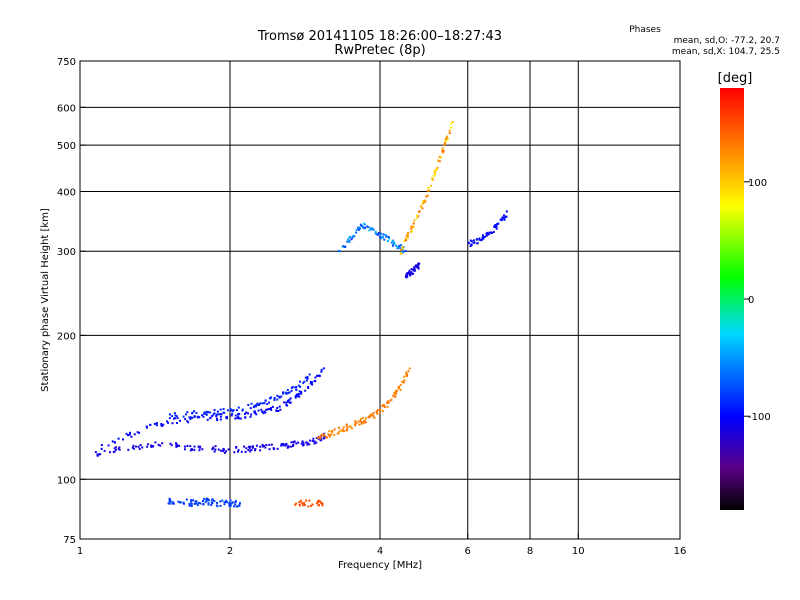  What do you see at coordinates (69, 540) in the screenshot?
I see `y-tick-label: 75` at bounding box center [69, 540].